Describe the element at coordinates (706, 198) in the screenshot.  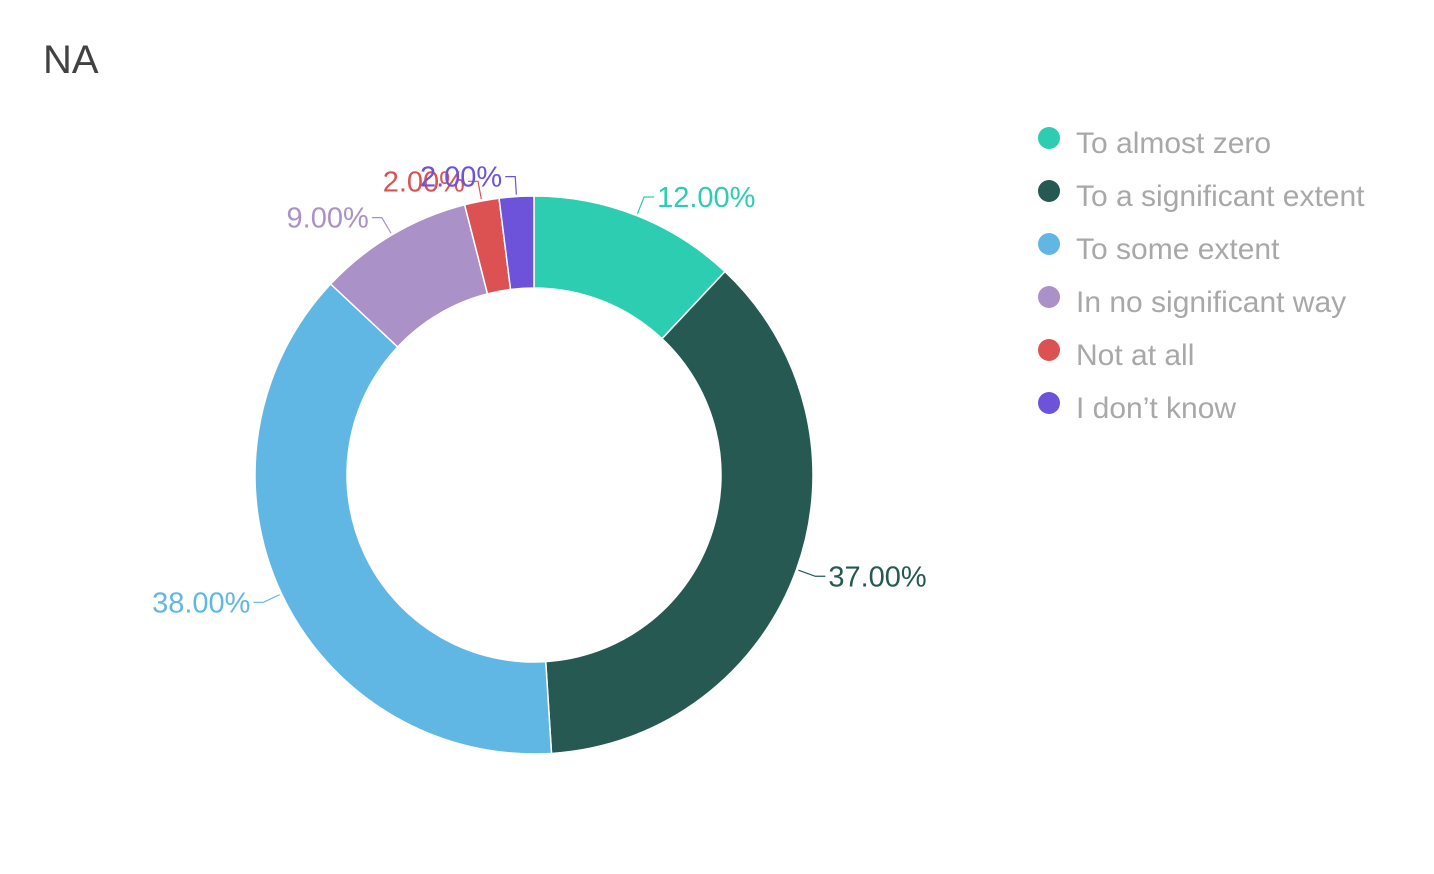
I see `data-label-to-almost-zero: 12.00%` at that location.